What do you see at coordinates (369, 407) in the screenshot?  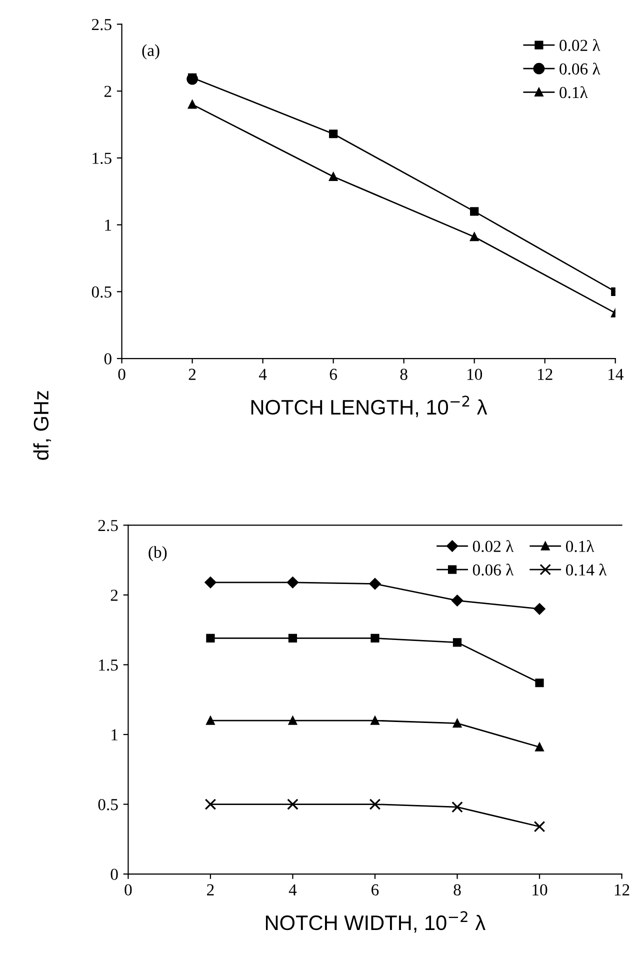 I see `x-axis-title: NOTCH LENGTH, 10$^{−2}$ λ` at bounding box center [369, 407].